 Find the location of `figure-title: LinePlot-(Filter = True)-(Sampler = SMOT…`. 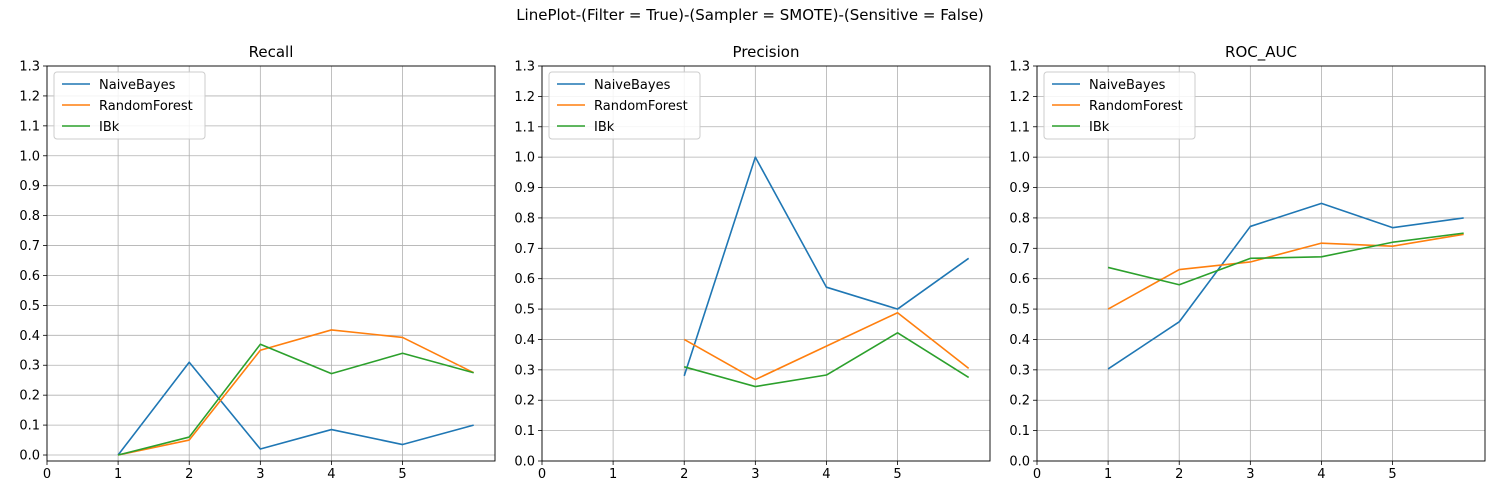

figure-title: LinePlot-(Filter = True)-(Sampler = SMOT… is located at coordinates (750, 15).